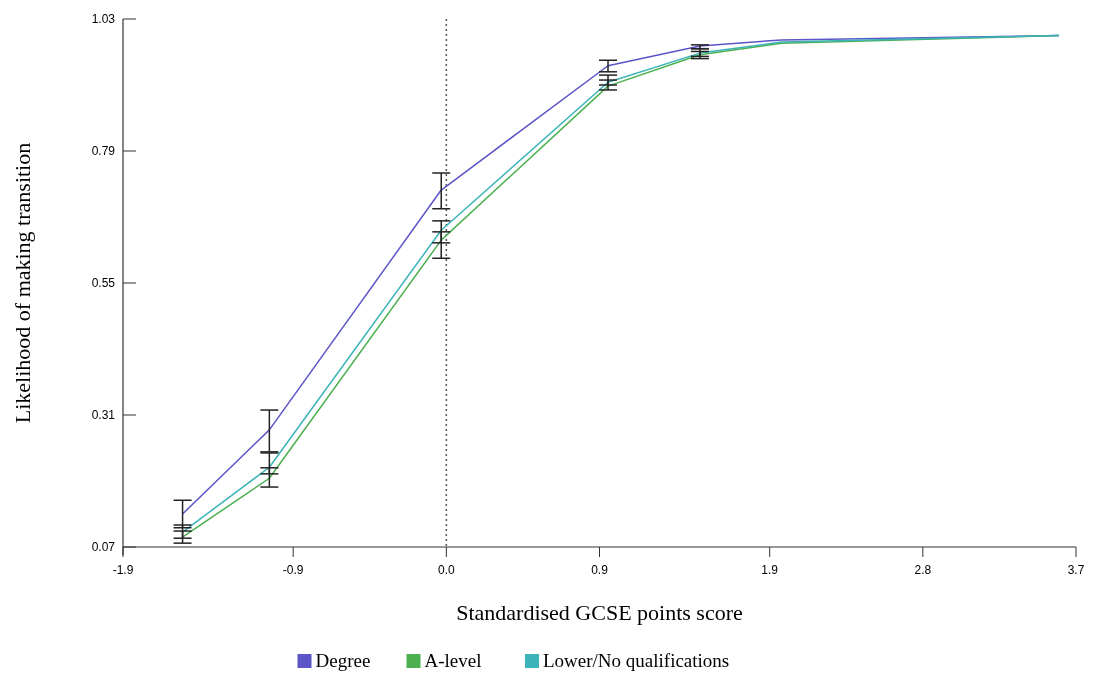  Describe the element at coordinates (600, 570) in the screenshot. I see `x-tick-label: 0.9` at that location.